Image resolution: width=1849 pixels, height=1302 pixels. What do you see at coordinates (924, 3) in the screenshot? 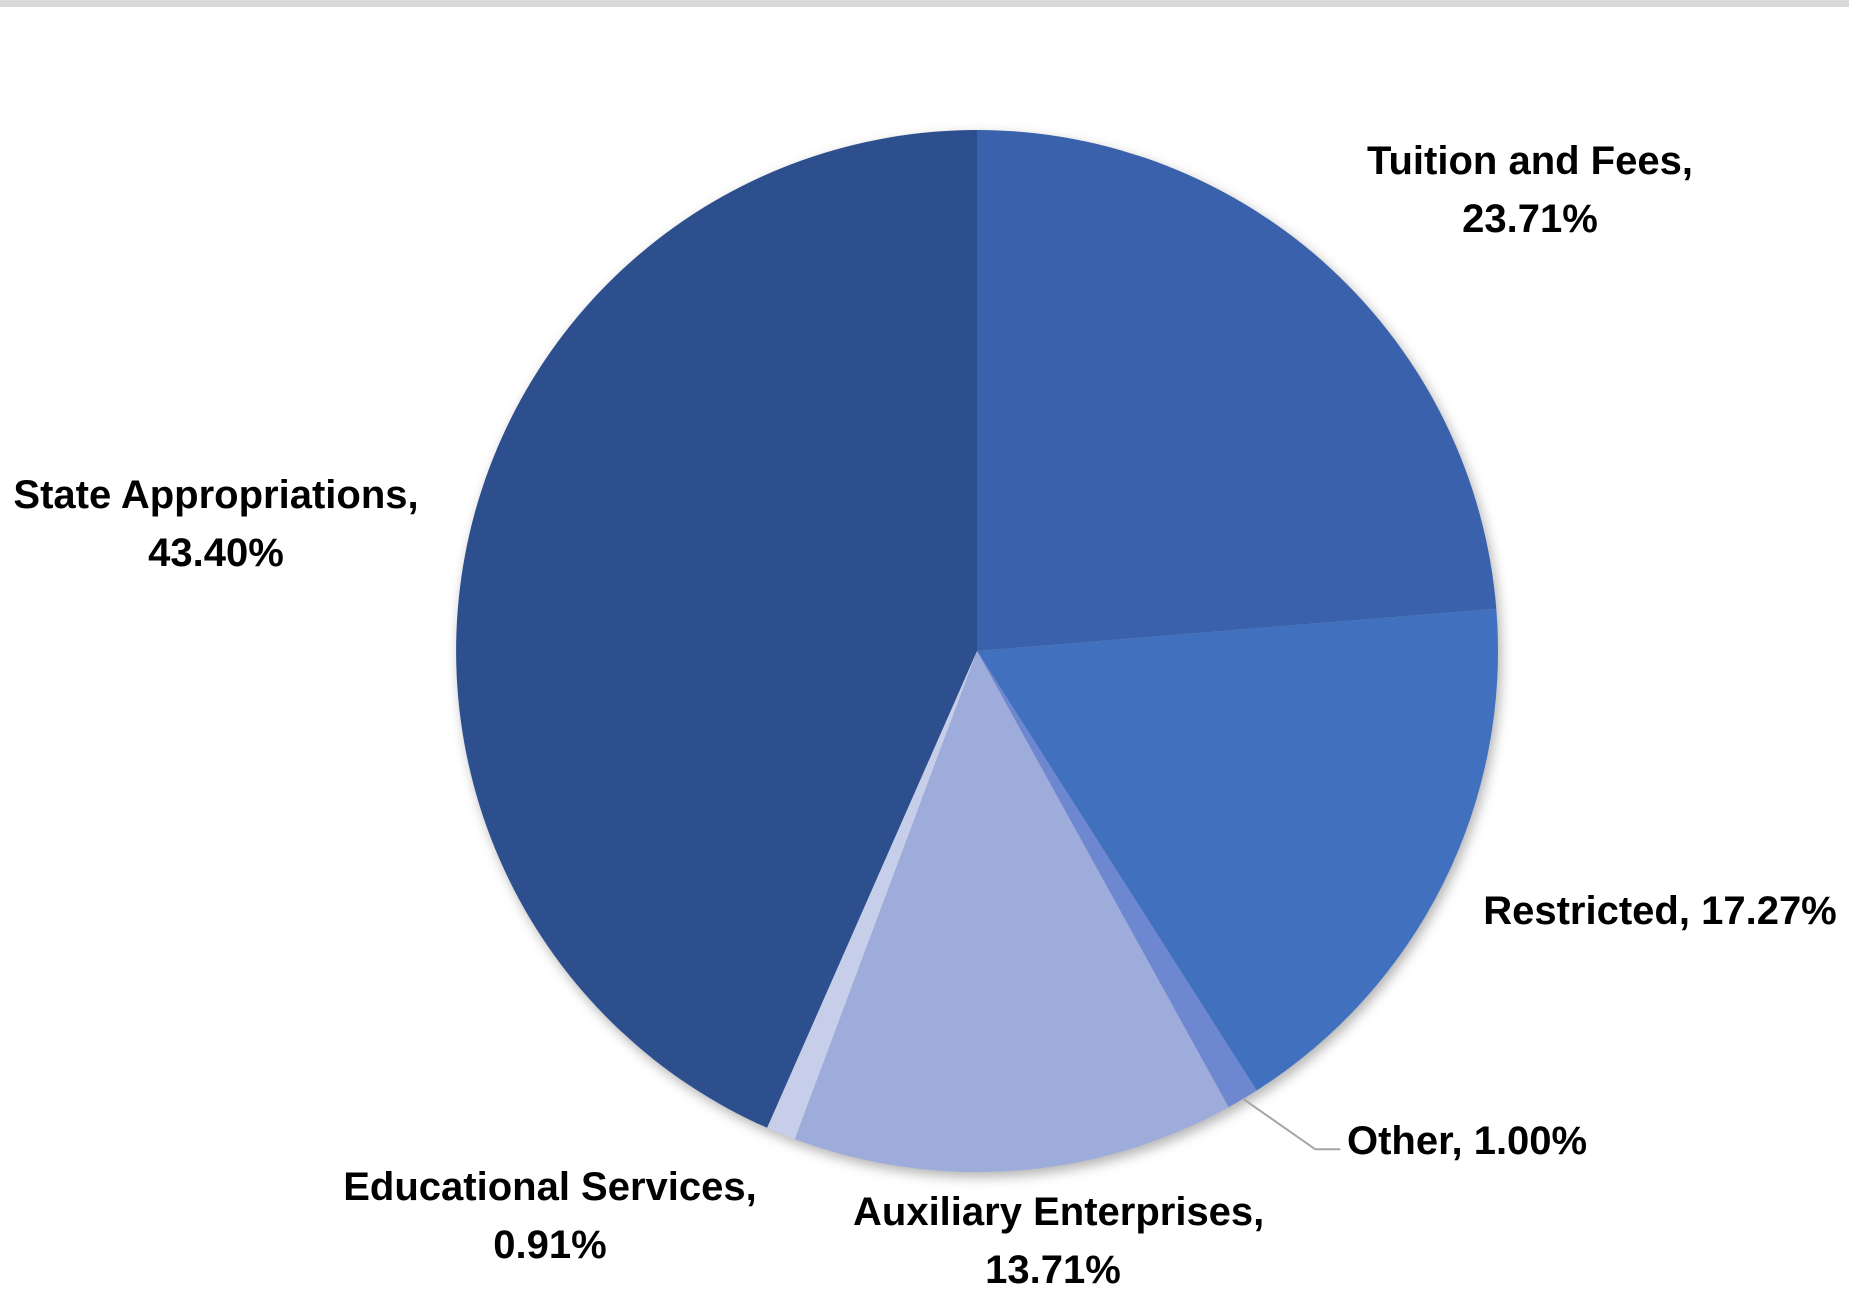
I see `top-divider-bar` at bounding box center [924, 3].